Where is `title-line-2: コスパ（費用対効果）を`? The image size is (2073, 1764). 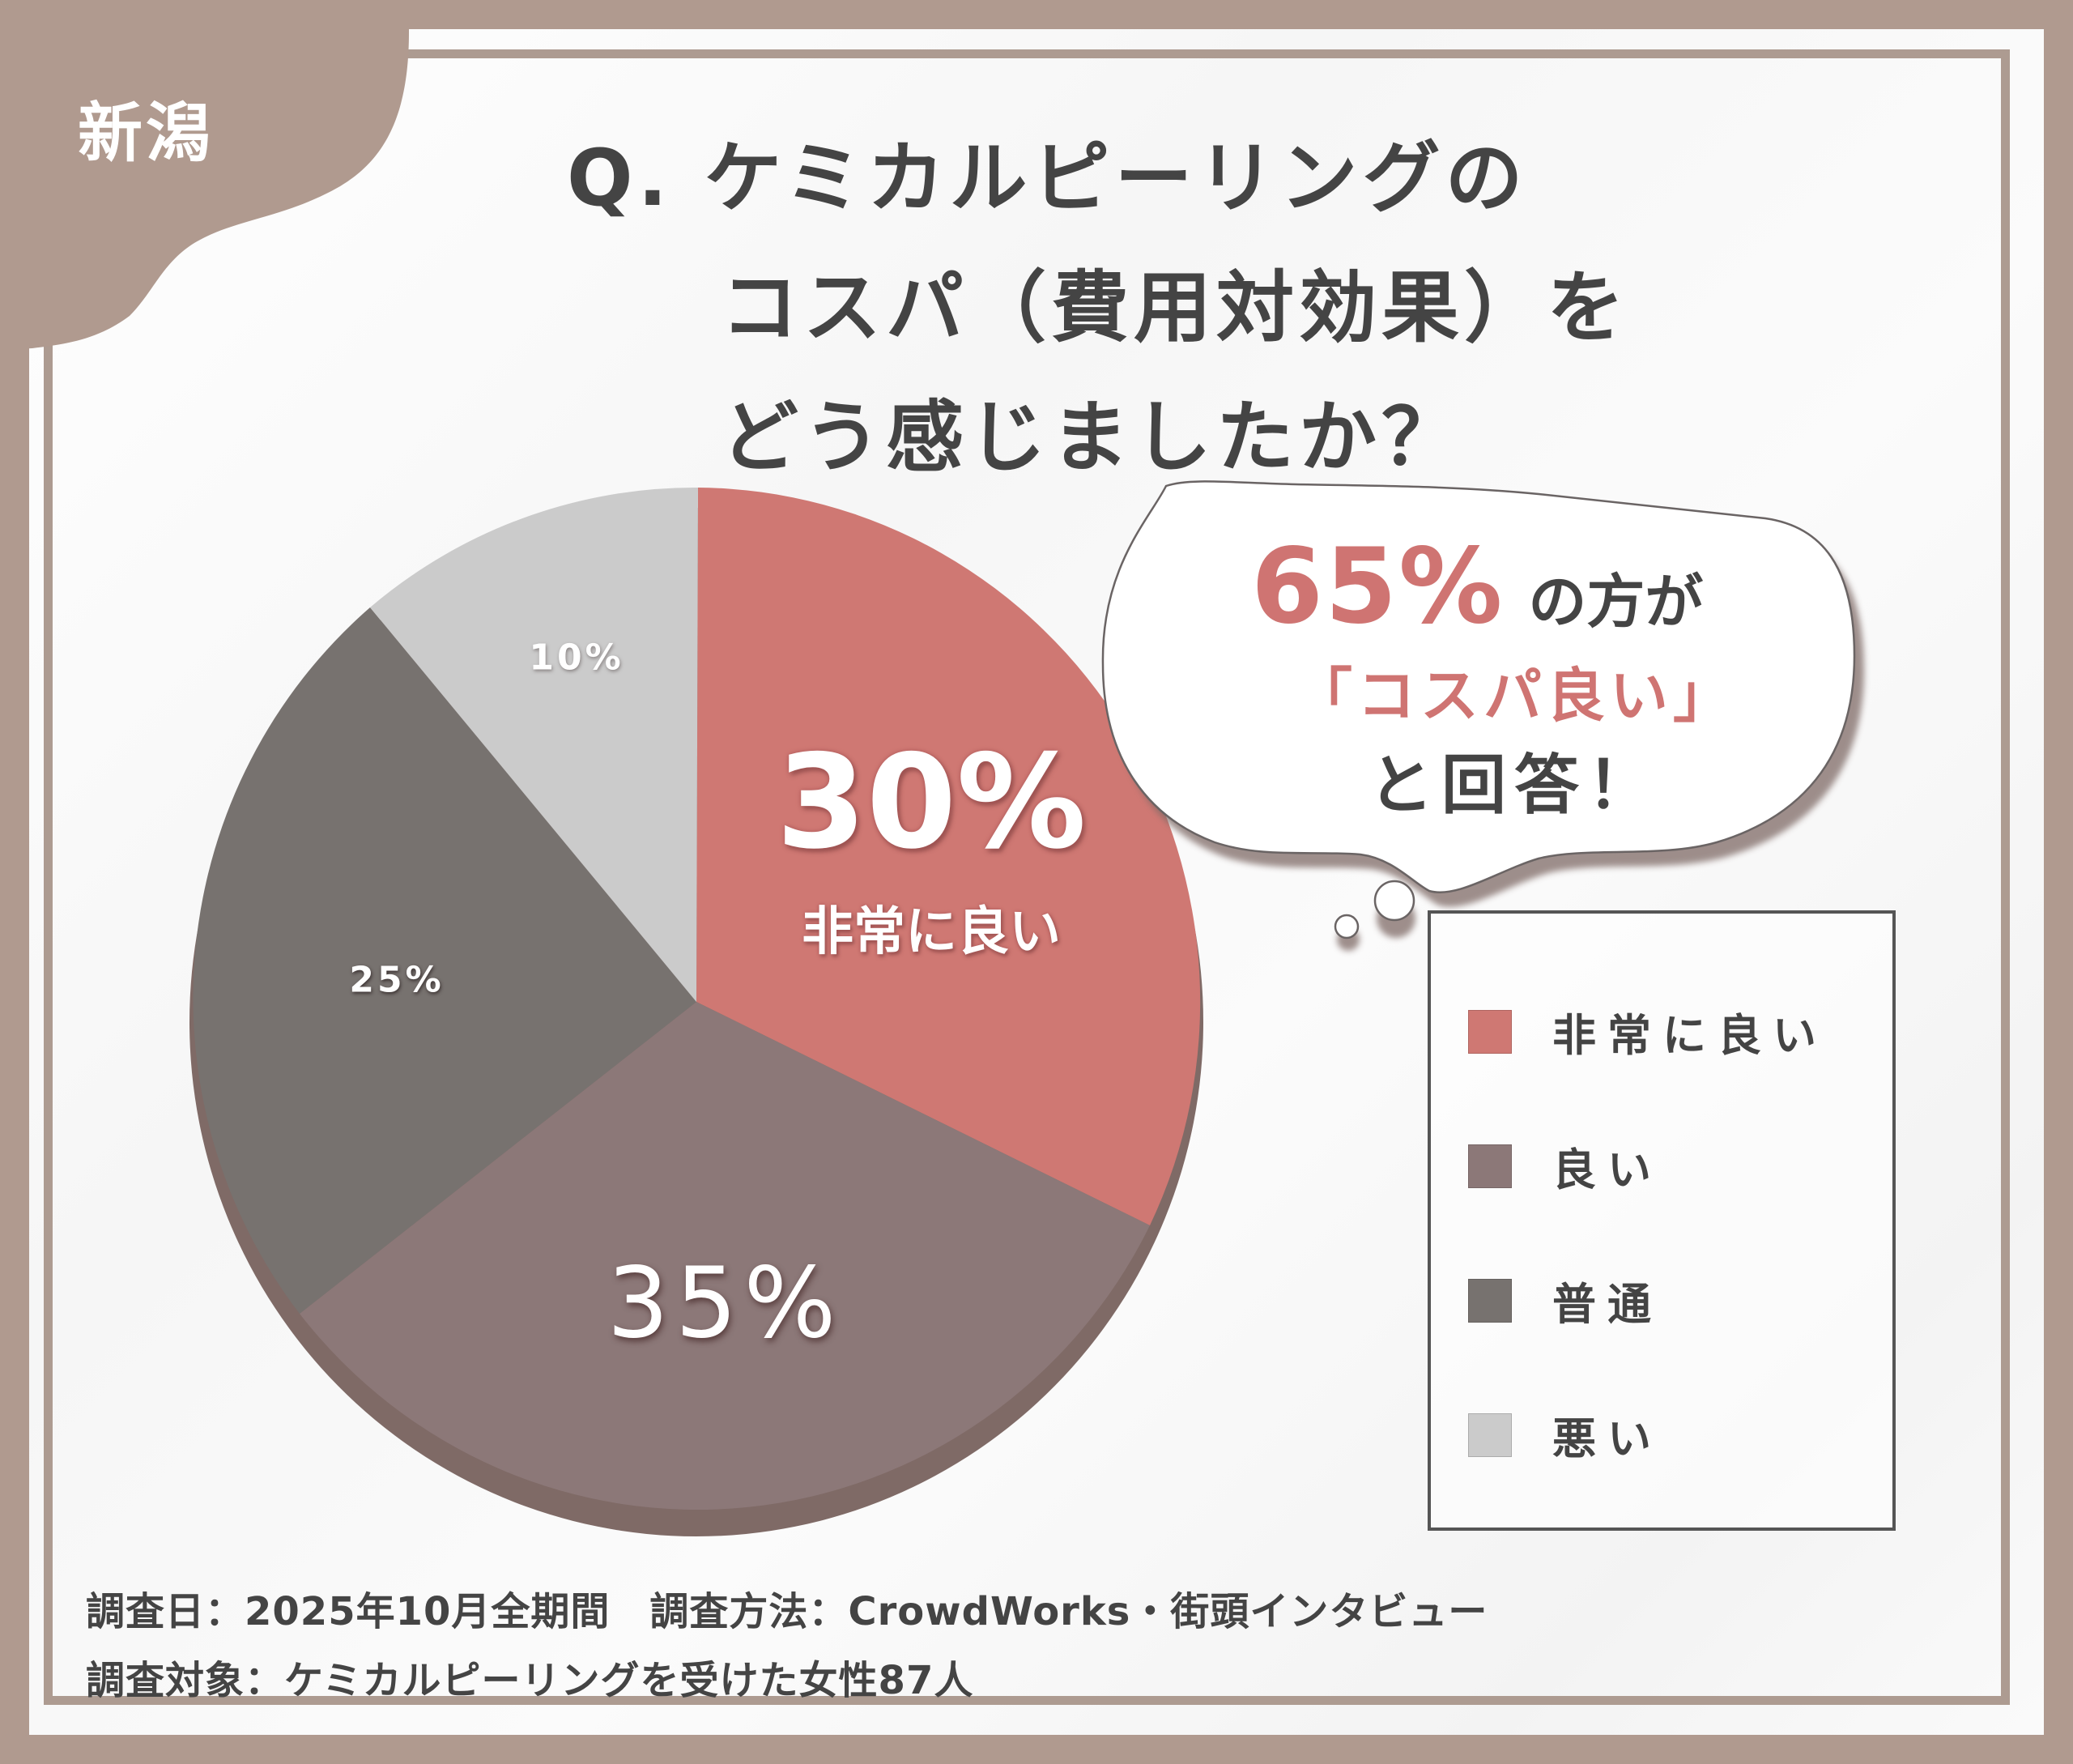 title-line-2: コスパ（費用対効果）を is located at coordinates (1175, 307).